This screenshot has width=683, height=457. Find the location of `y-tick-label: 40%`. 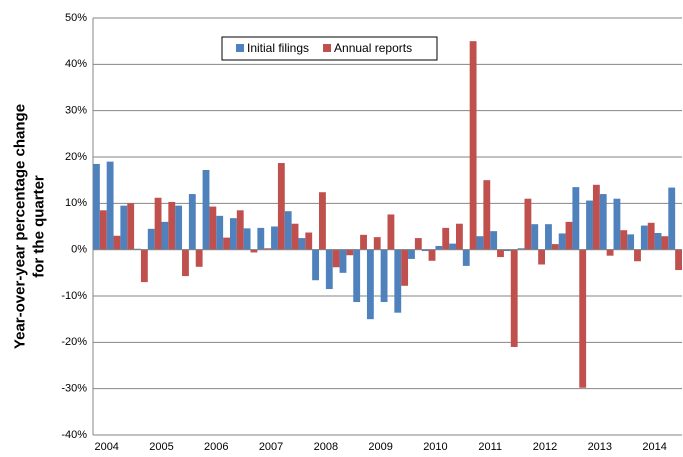

y-tick-label: 40% is located at coordinates (76, 64).